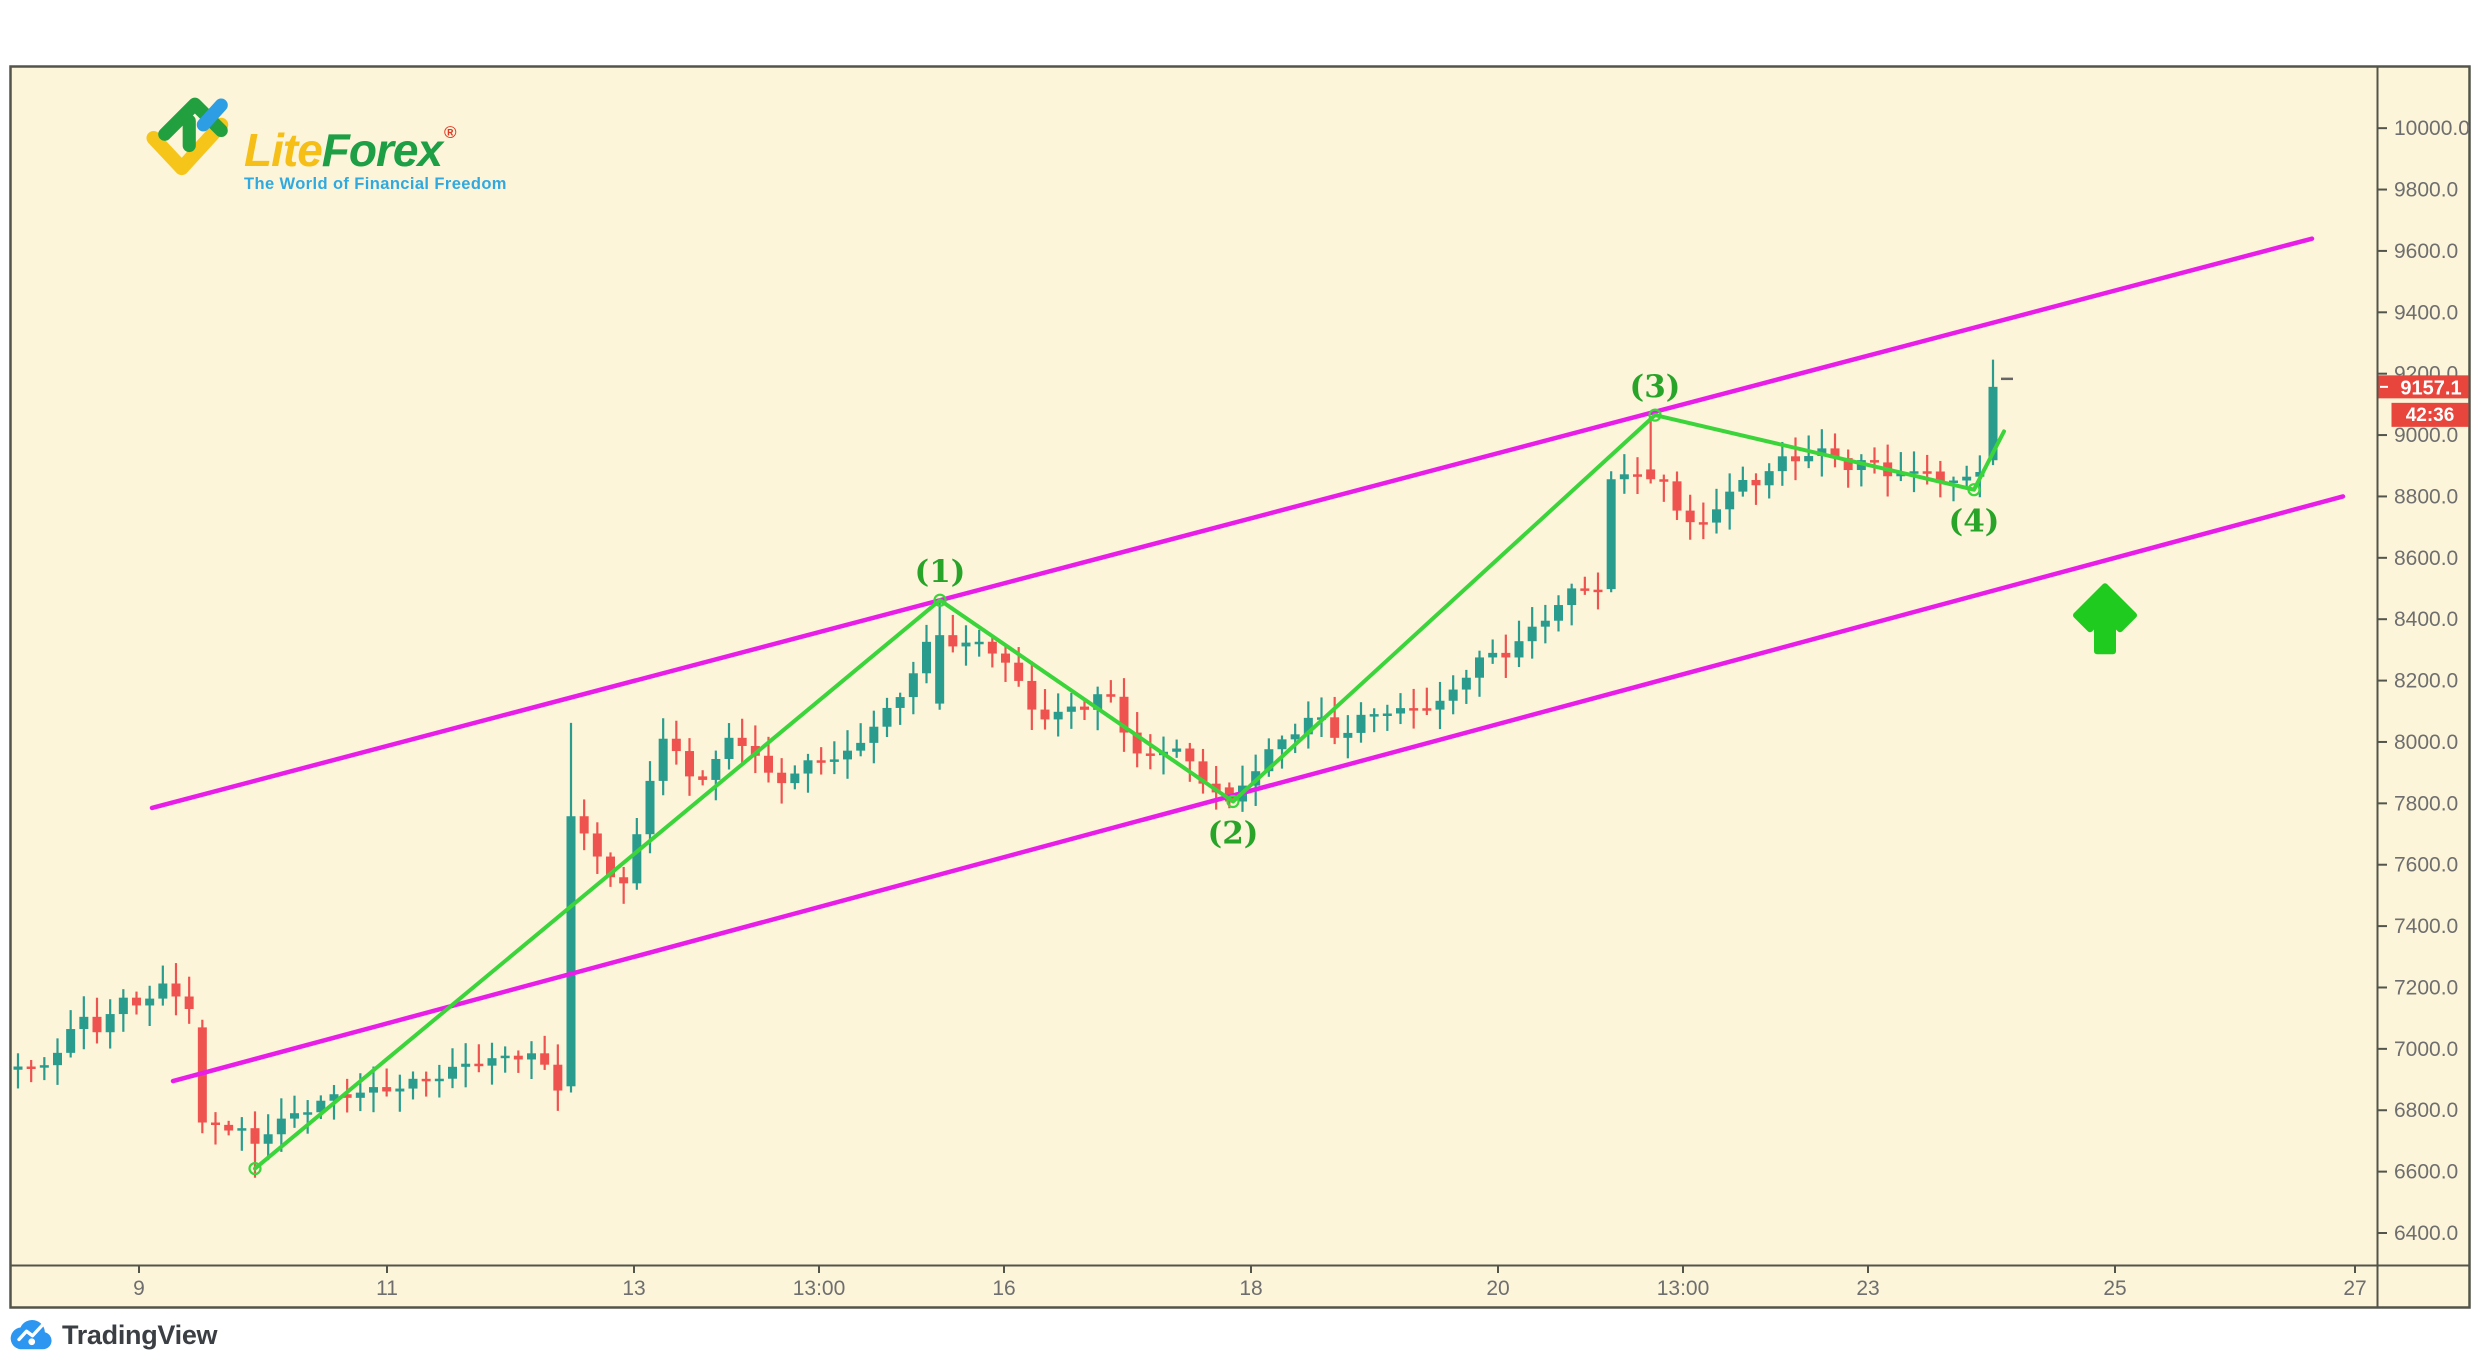  What do you see at coordinates (1250, 1283) in the screenshot?
I see `time-axis: 9 11 13 13:00 16 18 20 13:00 23 25 27` at bounding box center [1250, 1283].